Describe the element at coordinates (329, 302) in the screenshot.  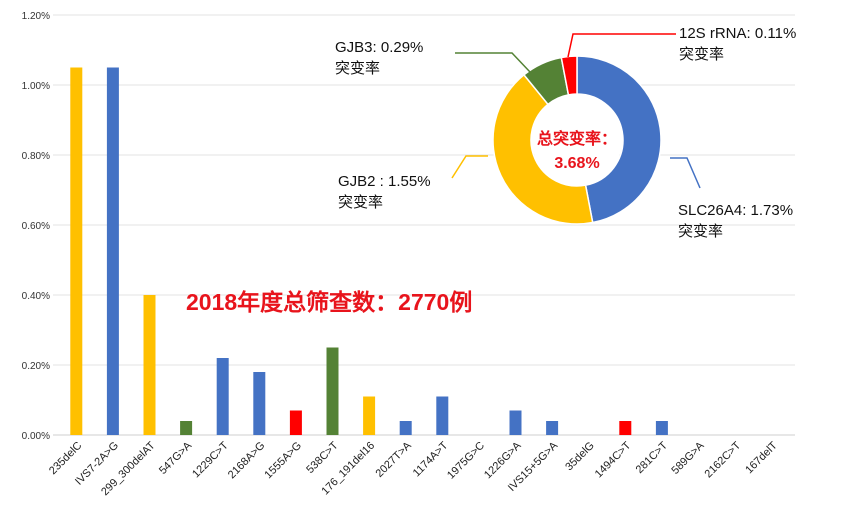
I see `screening-total-annotation: 2018年度总筛查数：2770例` at that location.